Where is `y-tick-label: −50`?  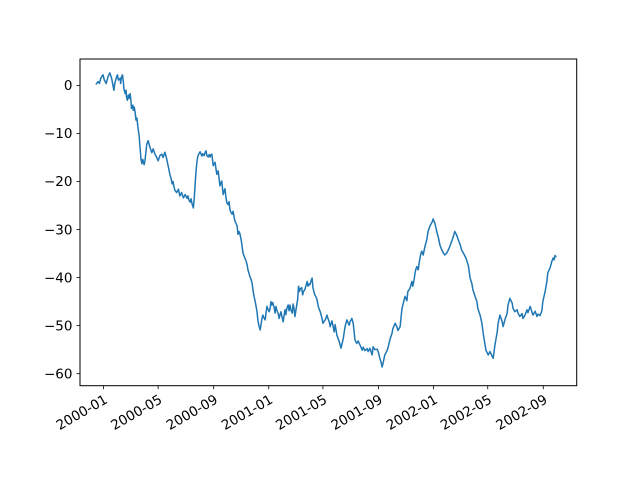
y-tick-label: −50 is located at coordinates (58, 326).